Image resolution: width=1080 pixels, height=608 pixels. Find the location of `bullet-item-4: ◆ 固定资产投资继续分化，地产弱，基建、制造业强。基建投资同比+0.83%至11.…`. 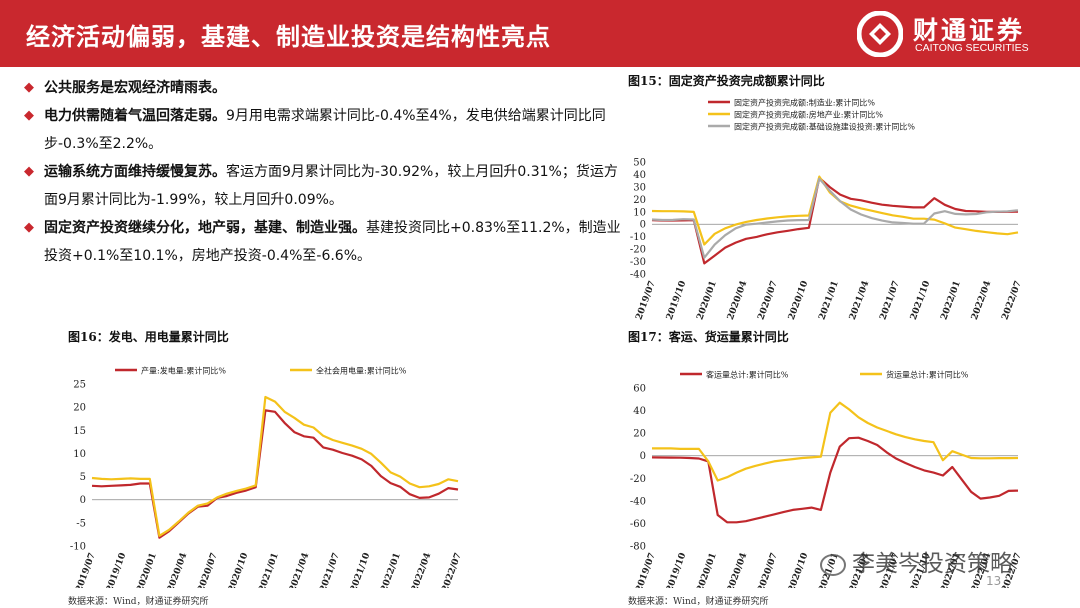

bullet-item-4: ◆ 固定资产投资继续分化，地产弱，基建、制造业强。基建投资同比+0.83%至11.… is located at coordinates (324, 242).